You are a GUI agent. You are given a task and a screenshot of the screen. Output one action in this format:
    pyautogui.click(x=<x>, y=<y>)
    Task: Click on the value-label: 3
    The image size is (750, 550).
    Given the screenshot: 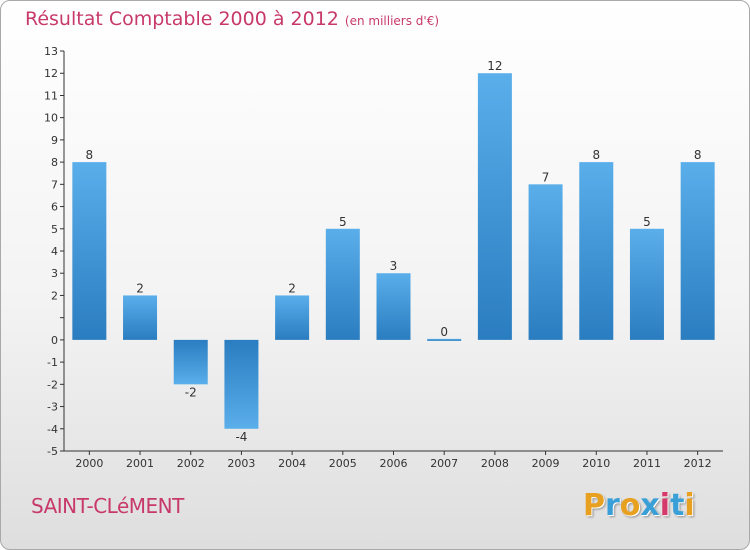 What is the action you would take?
    pyautogui.click(x=394, y=266)
    